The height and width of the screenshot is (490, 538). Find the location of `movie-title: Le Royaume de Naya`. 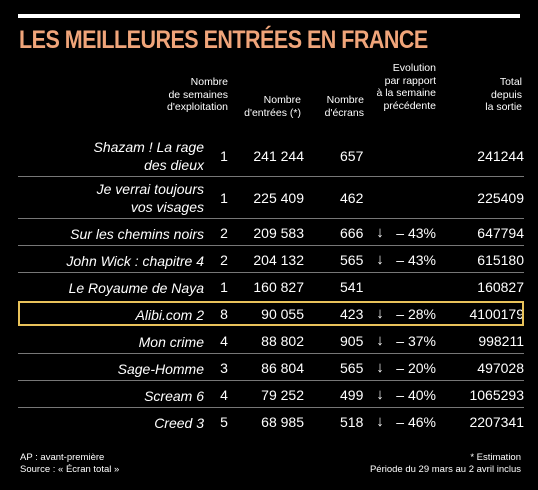

movie-title: Le Royaume de Naya is located at coordinates (136, 288).